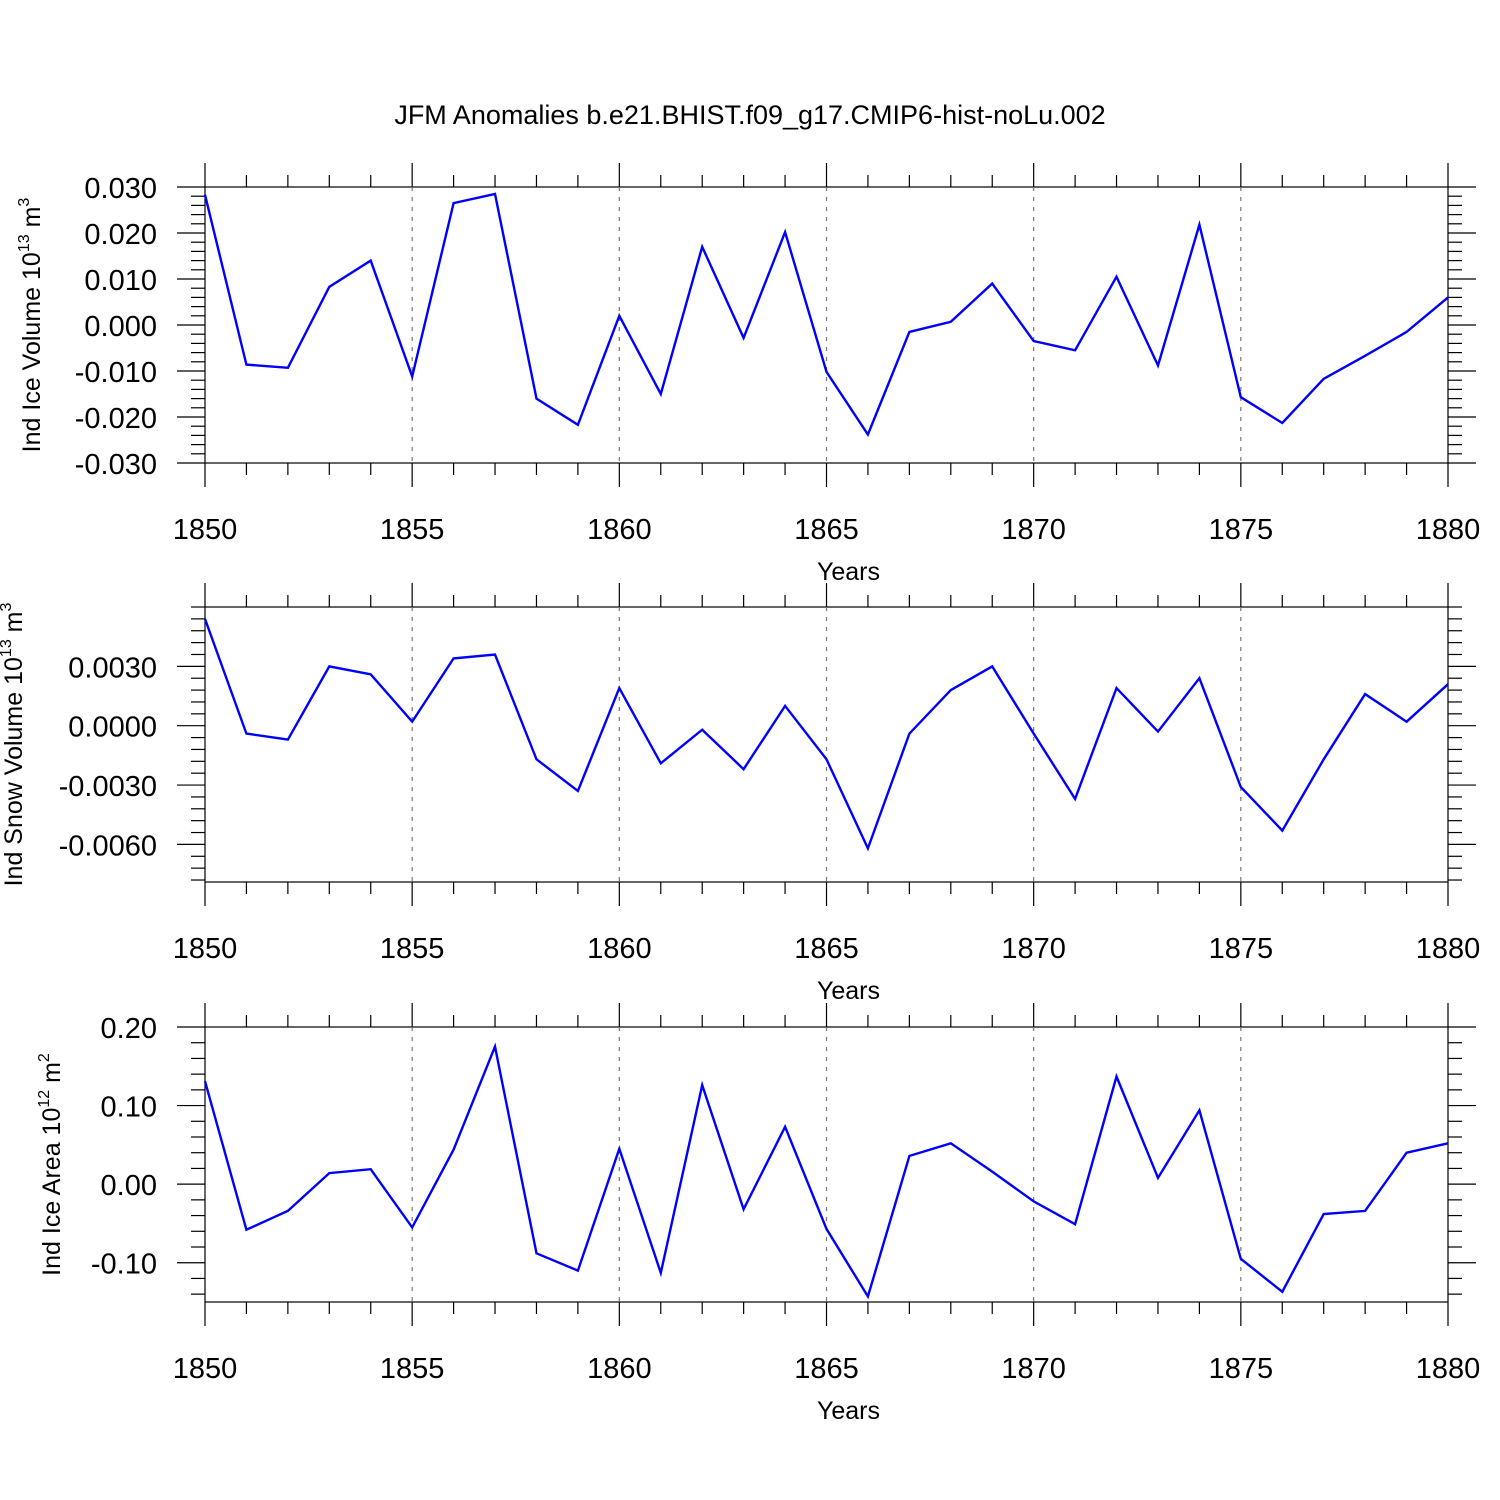 The width and height of the screenshot is (1500, 1500). I want to click on y-tick-label: -0.0060, so click(108, 846).